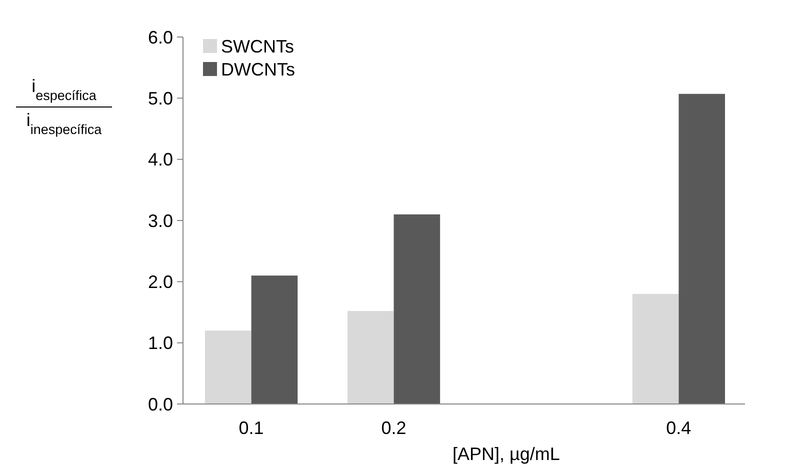 This screenshot has height=472, width=807. I want to click on x-axis-title: [APN], µg/mL, so click(506, 454).